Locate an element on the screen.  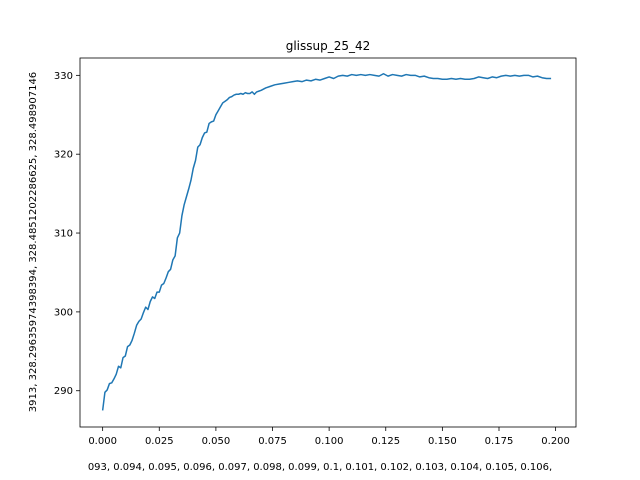
x-tick-label: 0.000 is located at coordinates (102, 441).